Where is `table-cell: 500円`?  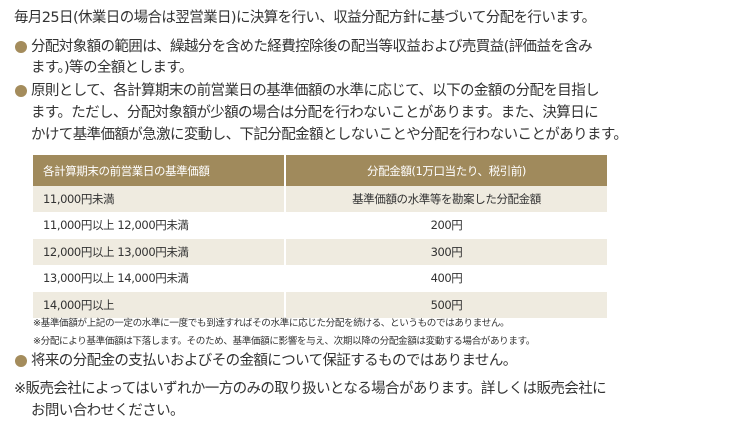
table-cell: 500円 is located at coordinates (447, 305).